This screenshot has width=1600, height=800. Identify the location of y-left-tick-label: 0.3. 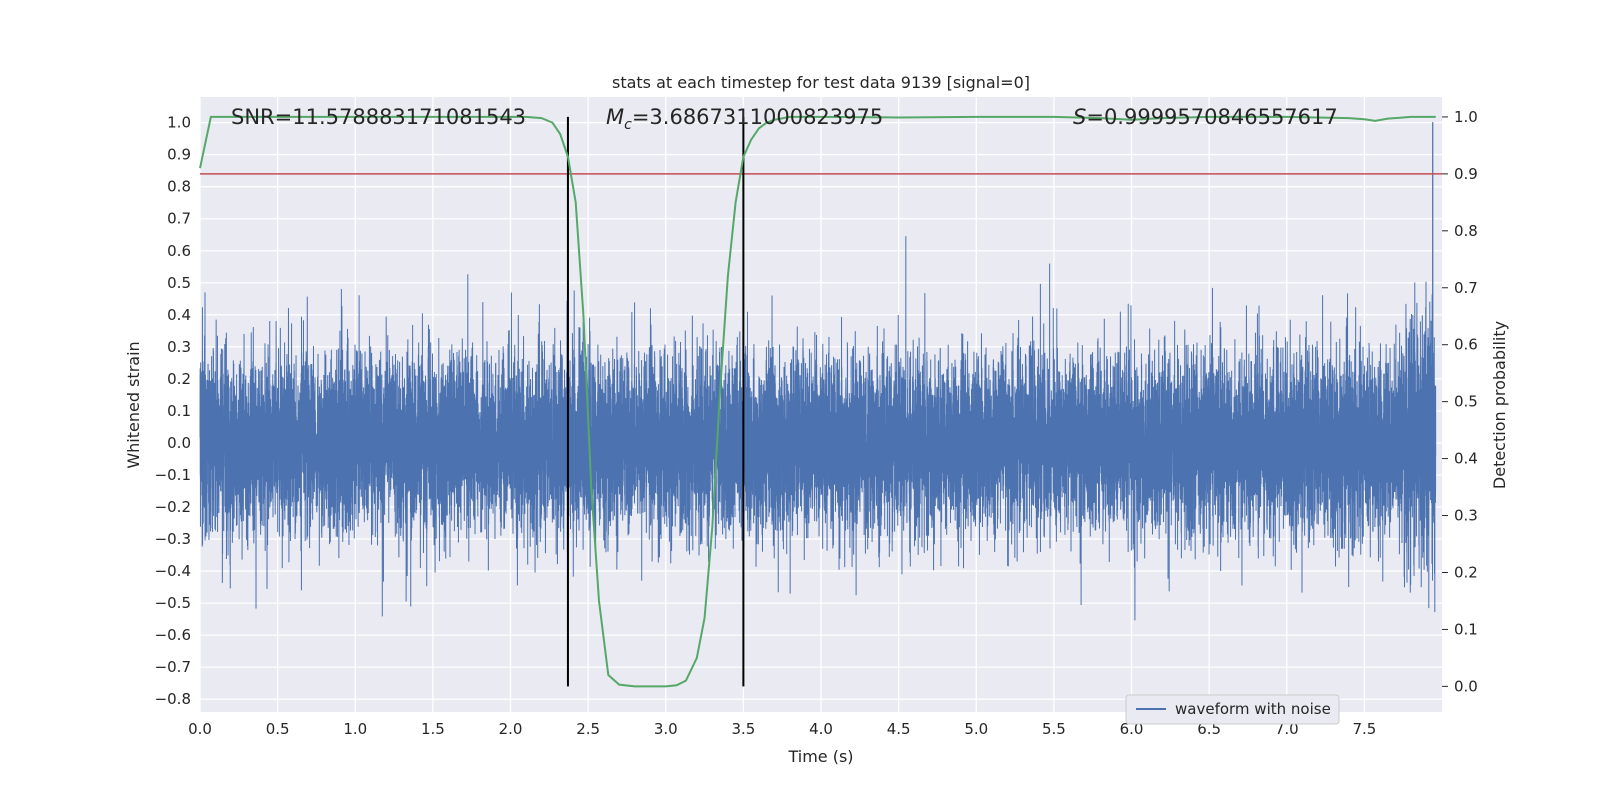
(179, 347).